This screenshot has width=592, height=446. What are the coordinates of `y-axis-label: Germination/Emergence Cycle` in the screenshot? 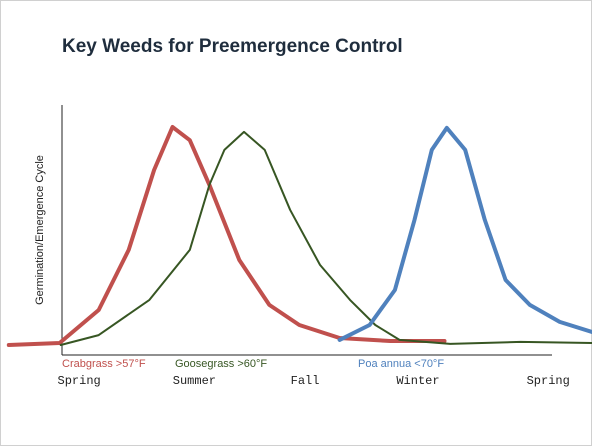 It's located at (40, 230).